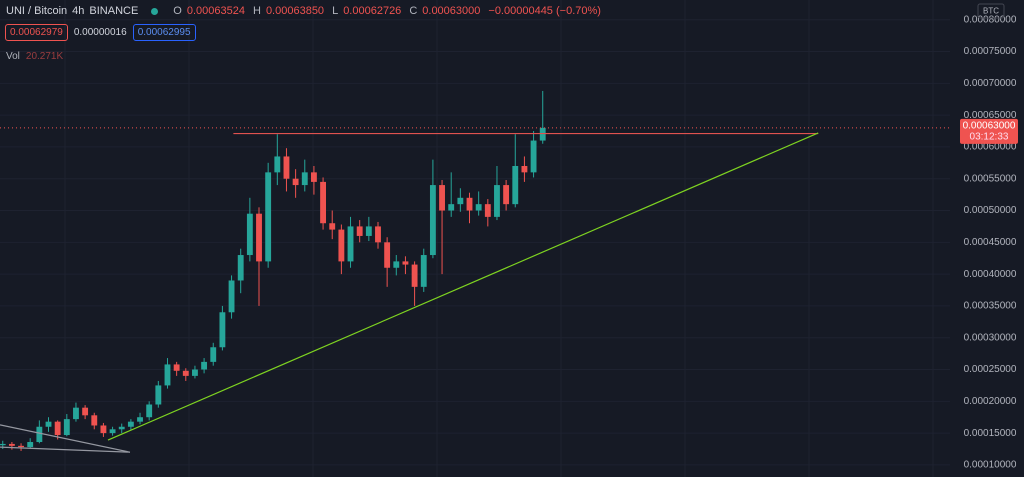  I want to click on y-tick-label: 0.00045000, so click(990, 242).